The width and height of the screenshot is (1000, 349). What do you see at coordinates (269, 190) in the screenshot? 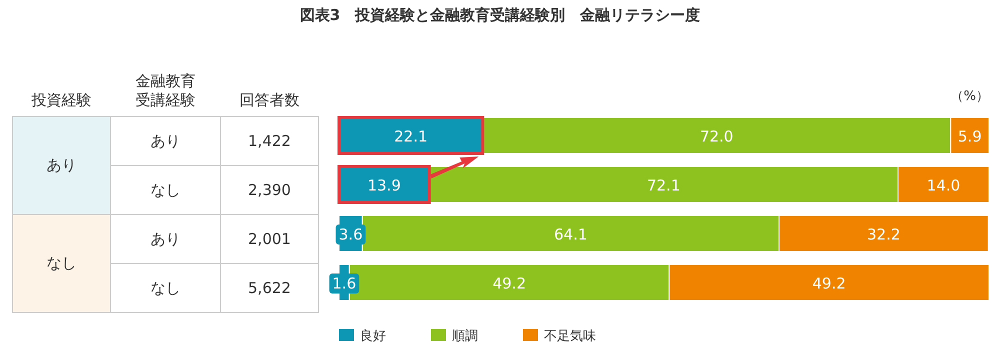
I see `text: 2,390` at bounding box center [269, 190].